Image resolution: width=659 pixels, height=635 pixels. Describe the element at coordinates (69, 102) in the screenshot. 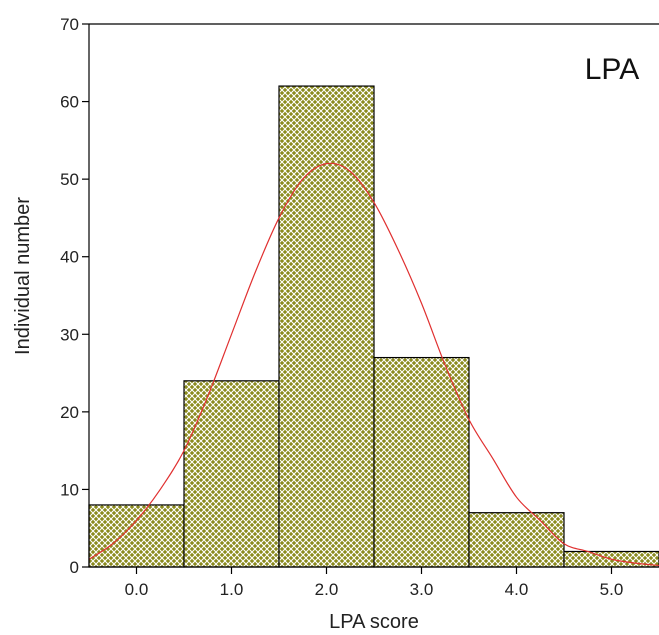

I see `y-tick-label: 60` at that location.